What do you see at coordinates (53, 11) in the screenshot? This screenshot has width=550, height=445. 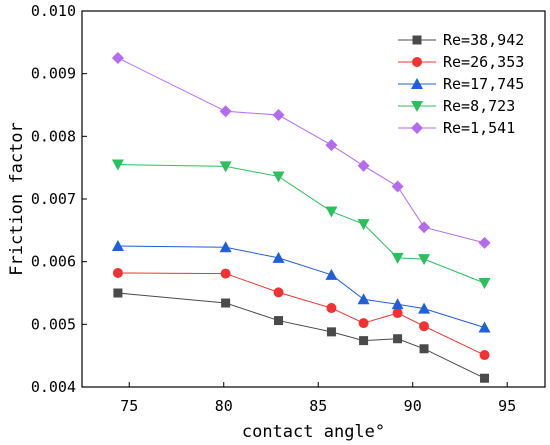 I see `y-tick-label: 0.010` at bounding box center [53, 11].